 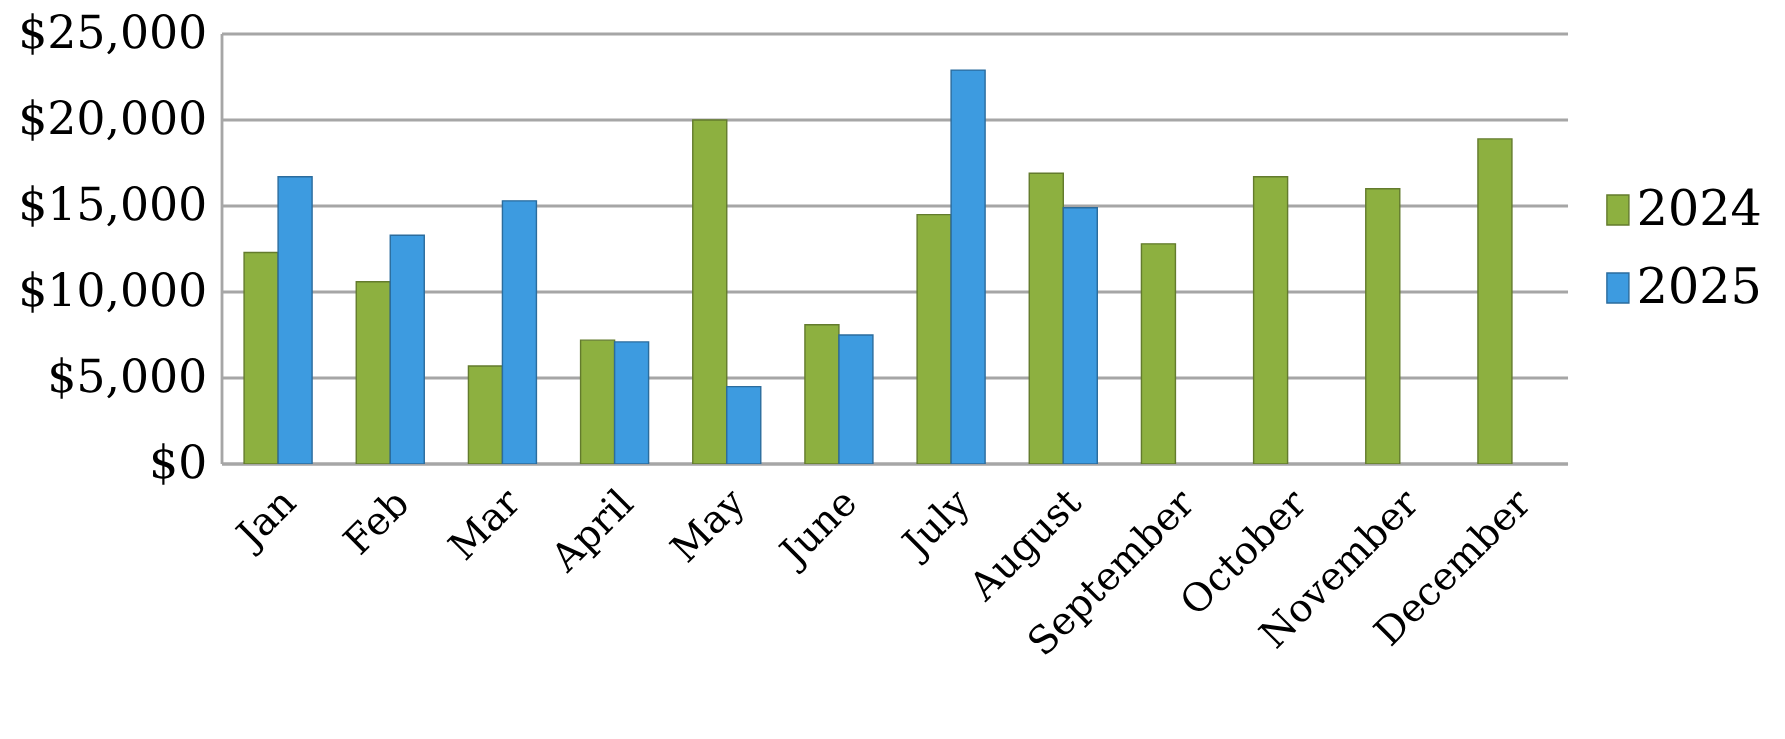 What do you see at coordinates (113, 34) in the screenshot?
I see `y-tick-label: $25,000` at bounding box center [113, 34].